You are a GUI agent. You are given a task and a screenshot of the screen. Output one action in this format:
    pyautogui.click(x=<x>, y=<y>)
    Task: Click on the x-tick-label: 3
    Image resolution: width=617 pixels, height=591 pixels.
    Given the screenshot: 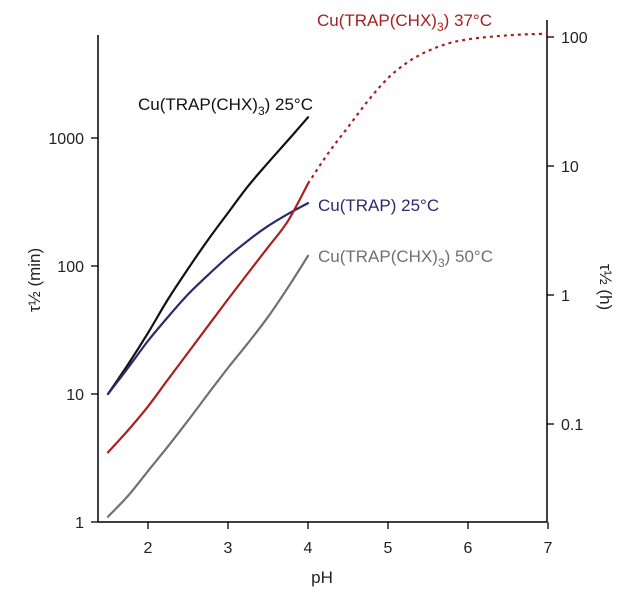 What is the action you would take?
    pyautogui.click(x=228, y=548)
    